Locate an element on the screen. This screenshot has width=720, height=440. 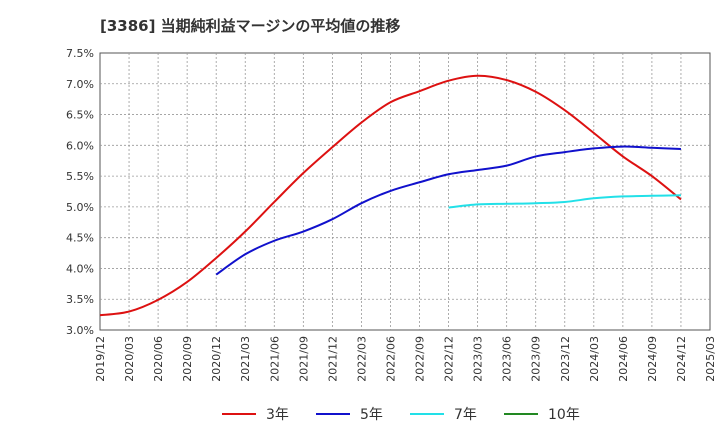
x-tick-label: 2020/06 is located at coordinates (158, 359).